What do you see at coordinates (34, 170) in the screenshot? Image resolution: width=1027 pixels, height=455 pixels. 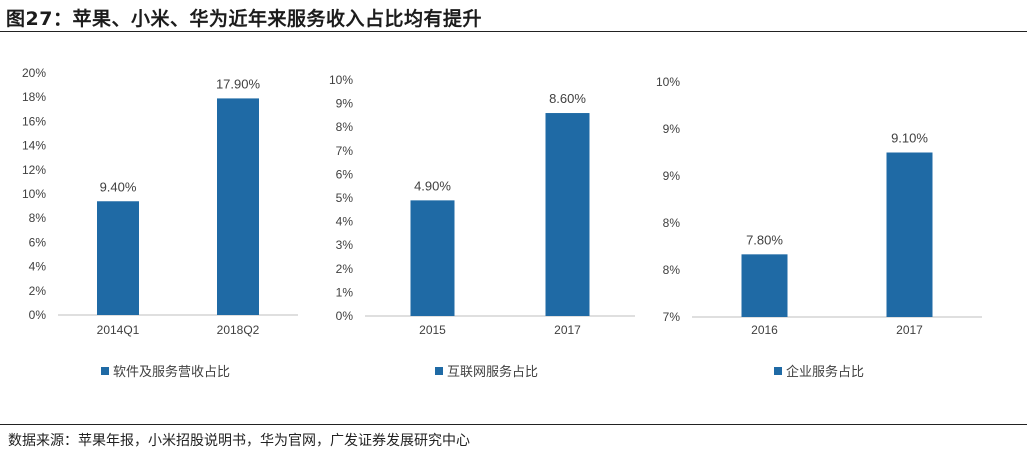 I see `y-tick-label: 12%` at bounding box center [34, 170].